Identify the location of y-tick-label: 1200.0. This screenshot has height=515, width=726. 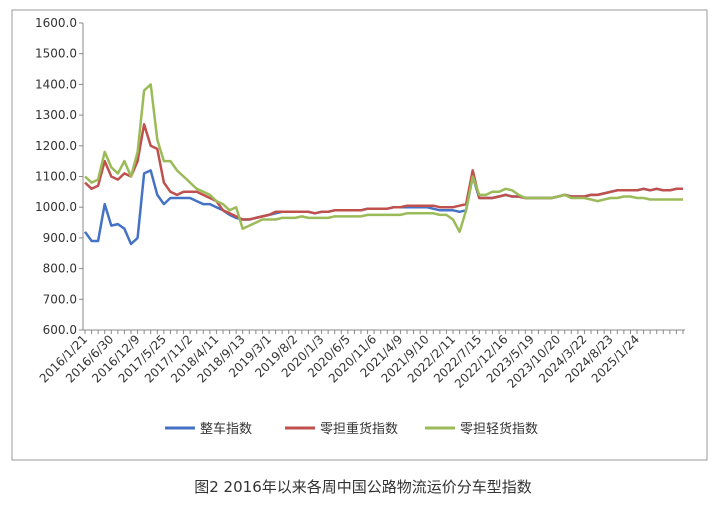
(56, 146).